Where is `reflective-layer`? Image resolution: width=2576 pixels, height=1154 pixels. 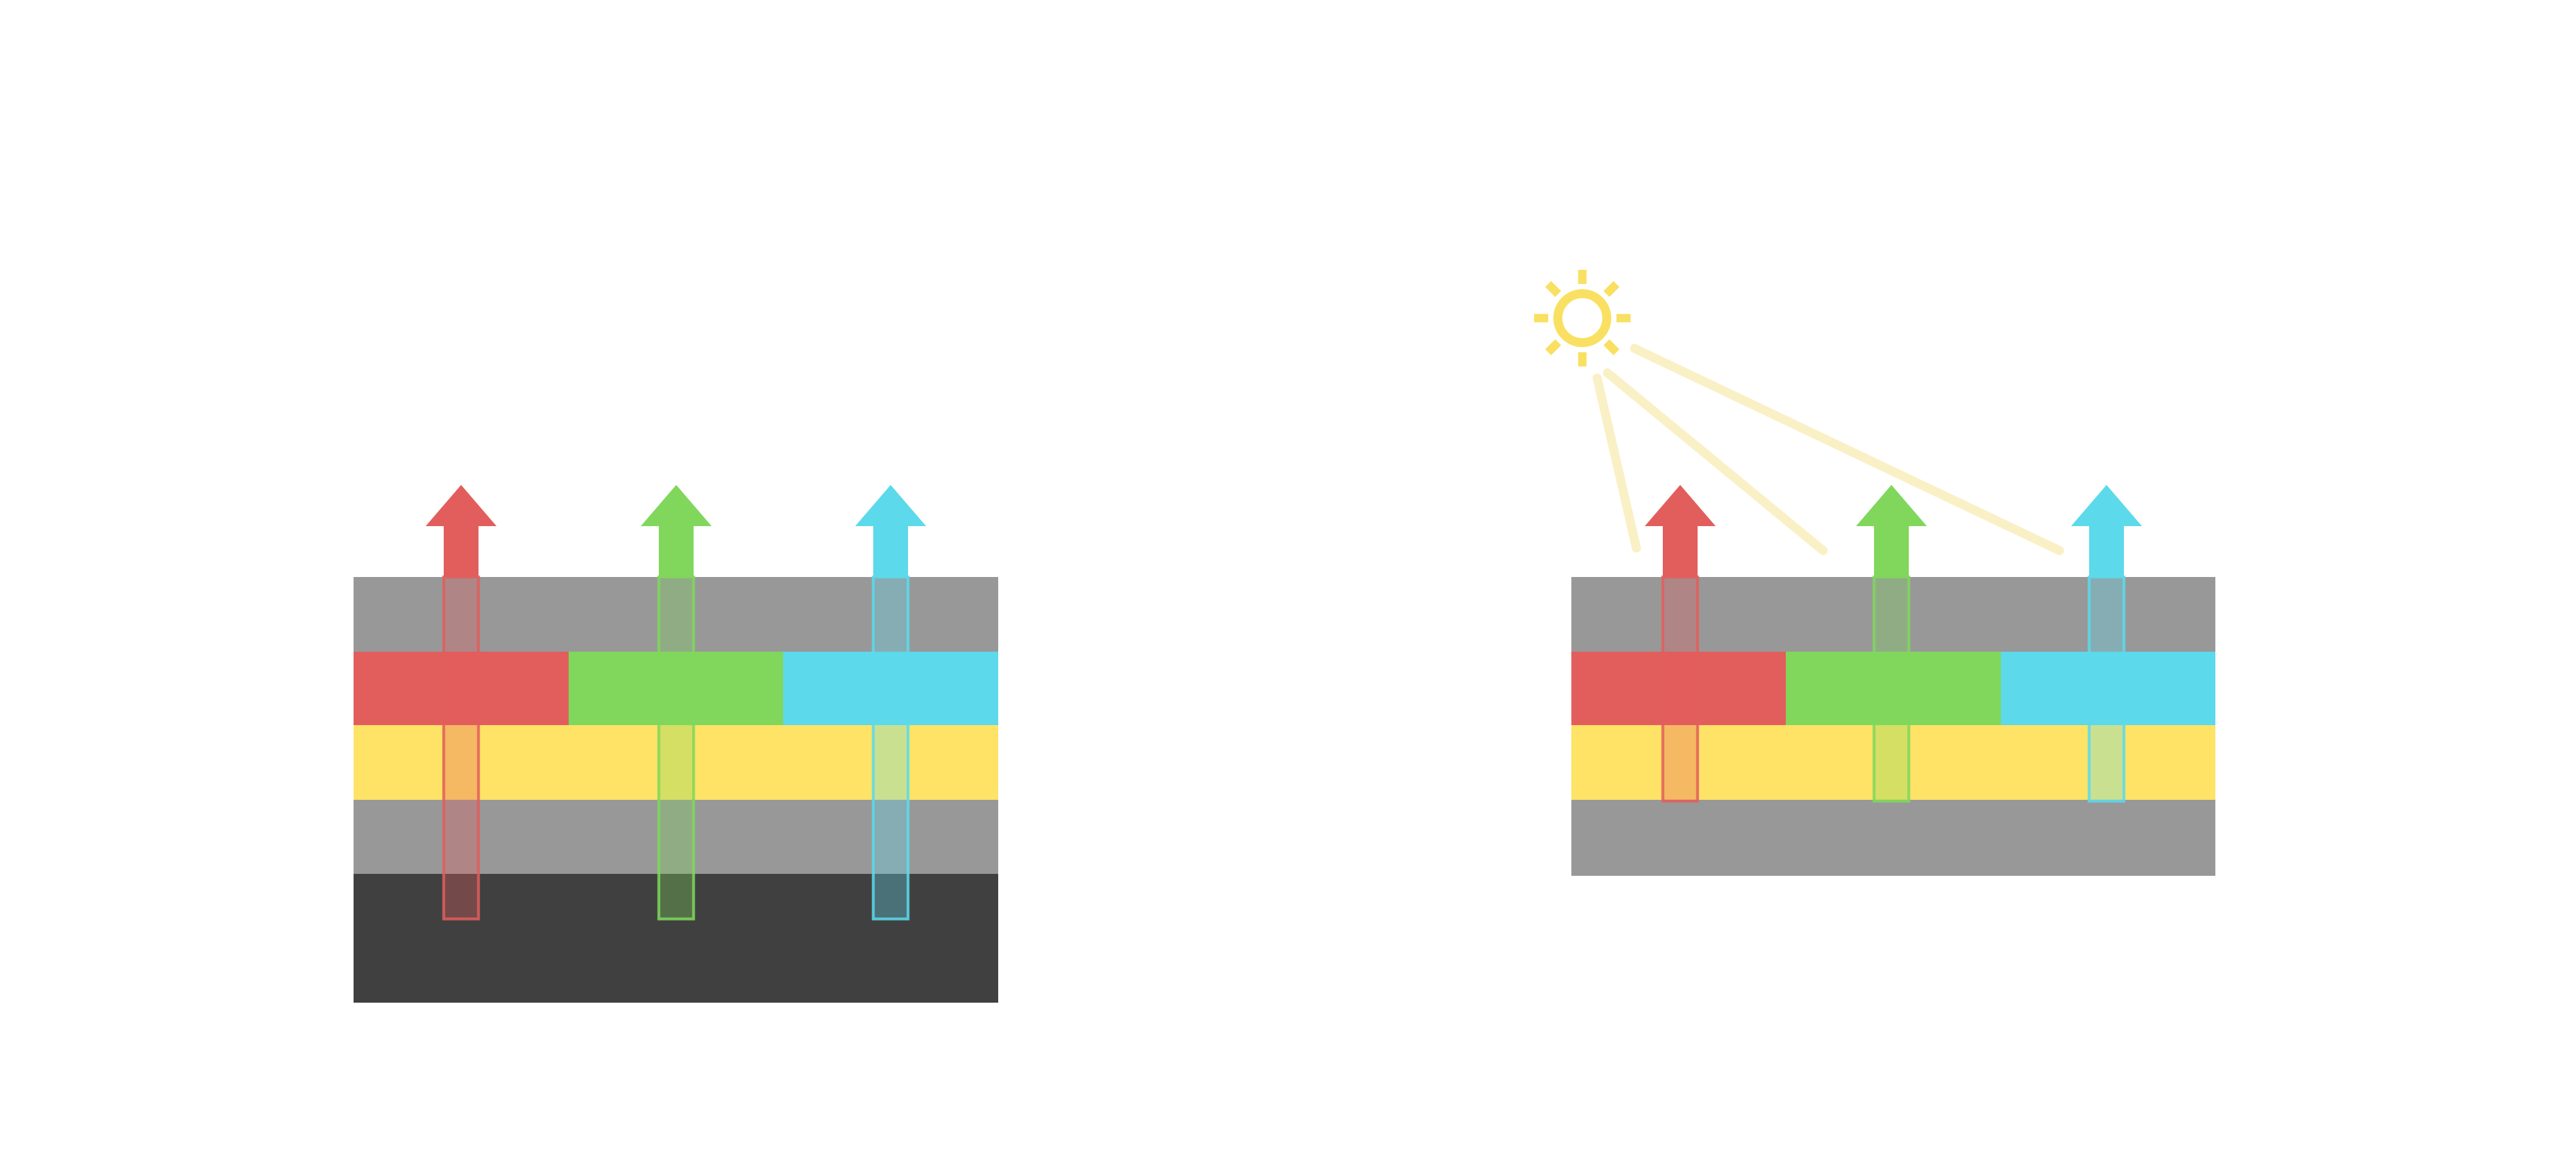
reflective-layer is located at coordinates (1893, 762).